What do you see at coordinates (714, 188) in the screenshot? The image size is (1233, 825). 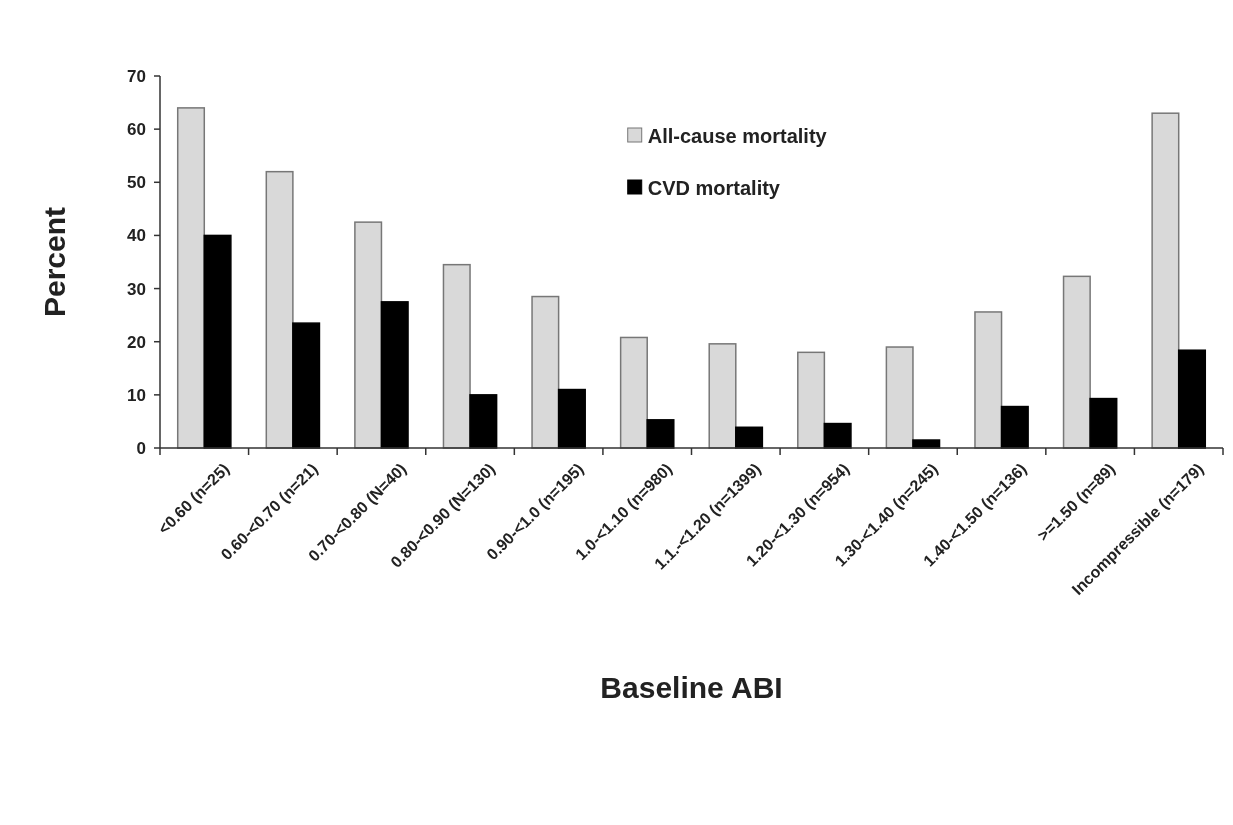 I see `legend-label: CVD mortality` at bounding box center [714, 188].